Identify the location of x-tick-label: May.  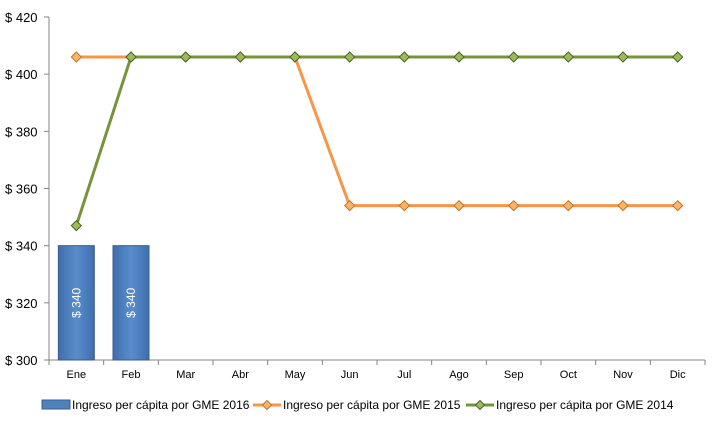
(295, 375).